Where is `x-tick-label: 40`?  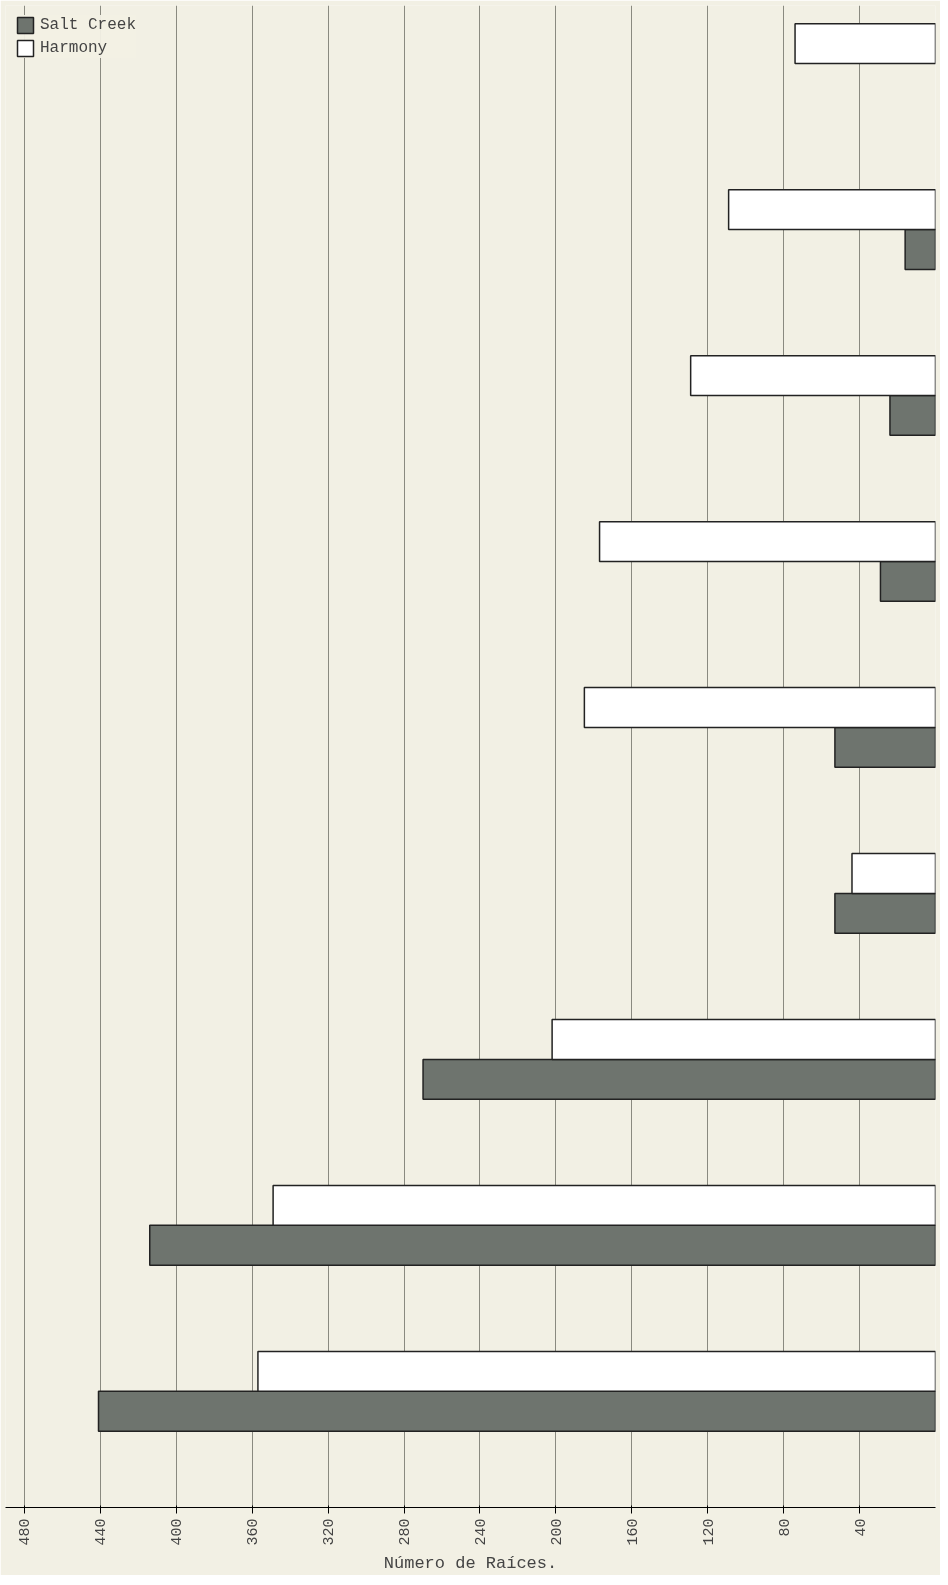 x-tick-label: 40 is located at coordinates (861, 1527).